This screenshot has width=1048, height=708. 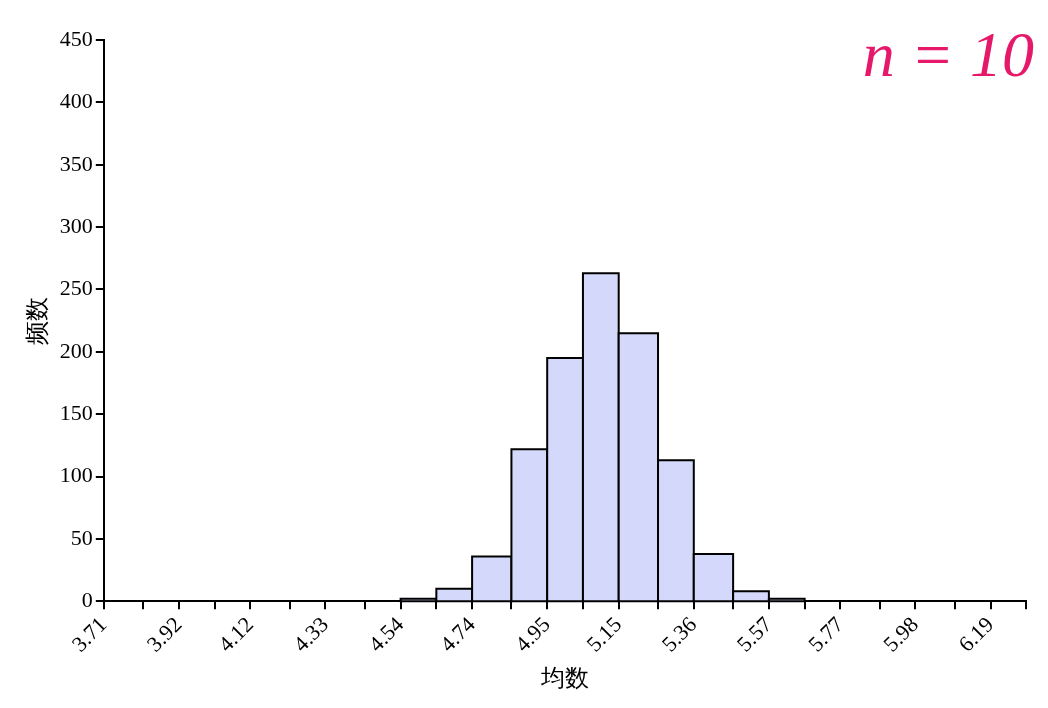 I want to click on x-tick-label: 4.74, so click(x=457, y=634).